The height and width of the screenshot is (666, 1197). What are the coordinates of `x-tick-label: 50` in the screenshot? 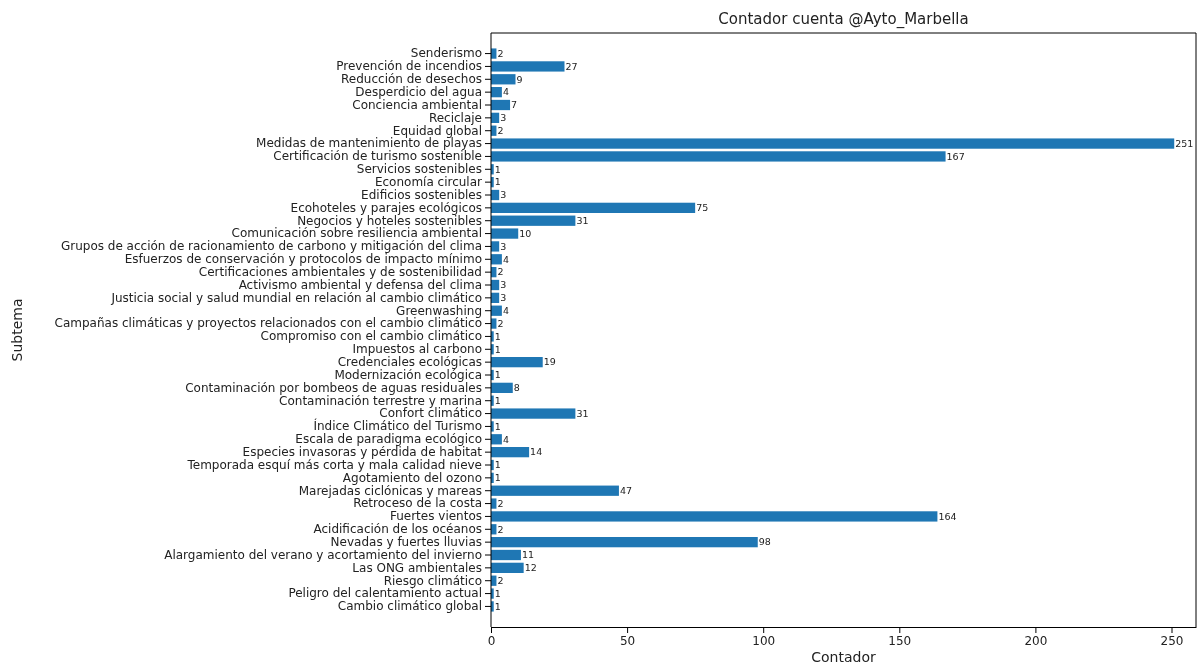 It's located at (627, 640).